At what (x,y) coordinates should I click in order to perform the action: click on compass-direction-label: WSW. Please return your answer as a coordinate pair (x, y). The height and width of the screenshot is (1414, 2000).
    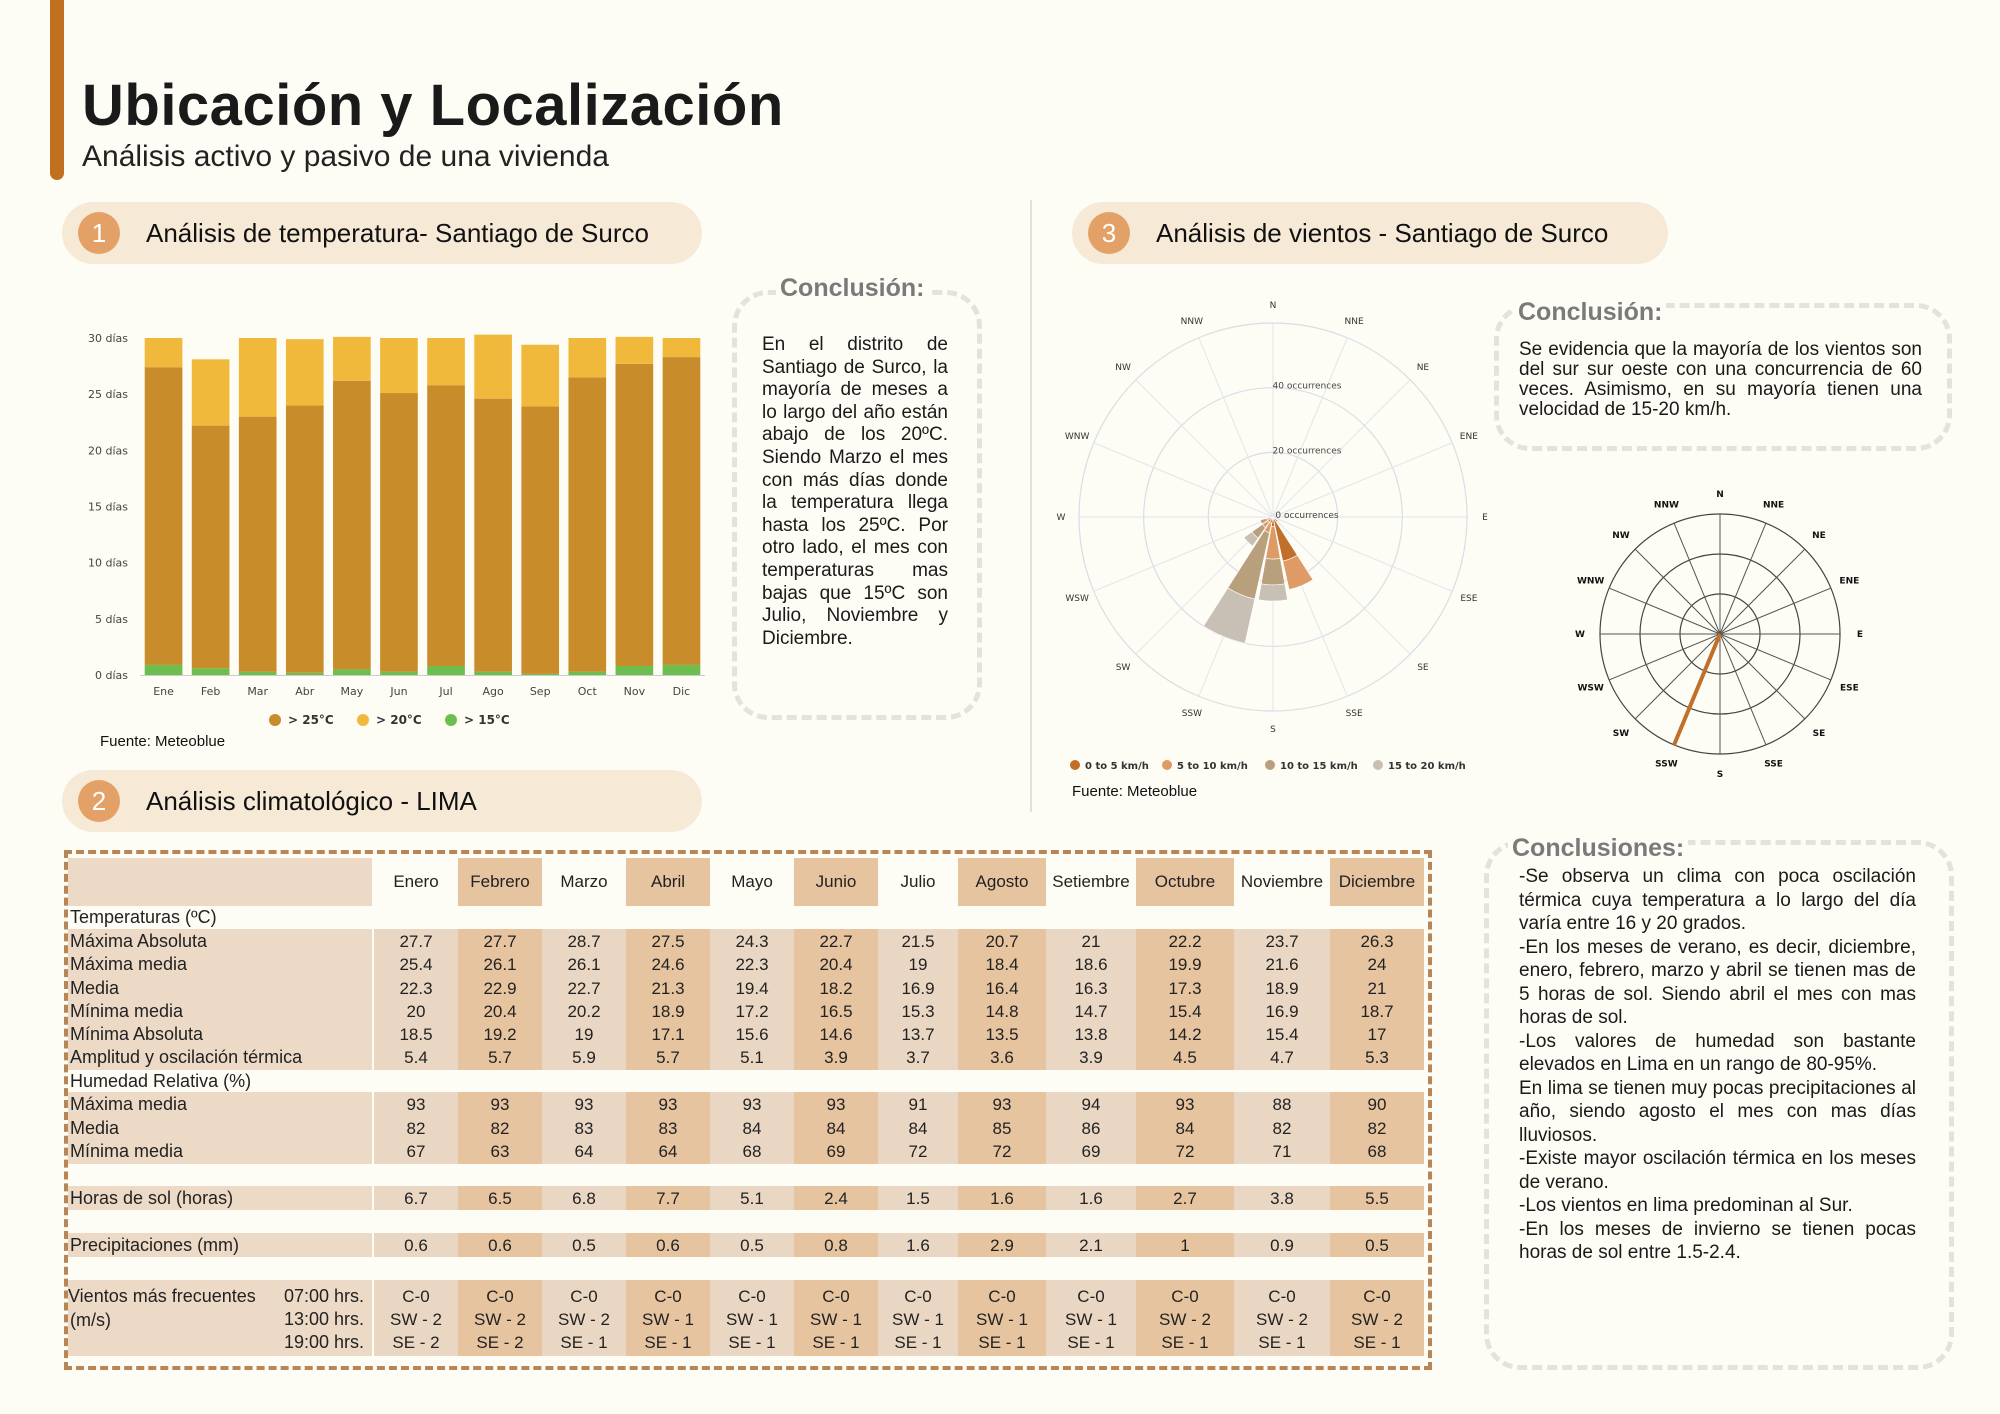
    Looking at the image, I should click on (1590, 689).